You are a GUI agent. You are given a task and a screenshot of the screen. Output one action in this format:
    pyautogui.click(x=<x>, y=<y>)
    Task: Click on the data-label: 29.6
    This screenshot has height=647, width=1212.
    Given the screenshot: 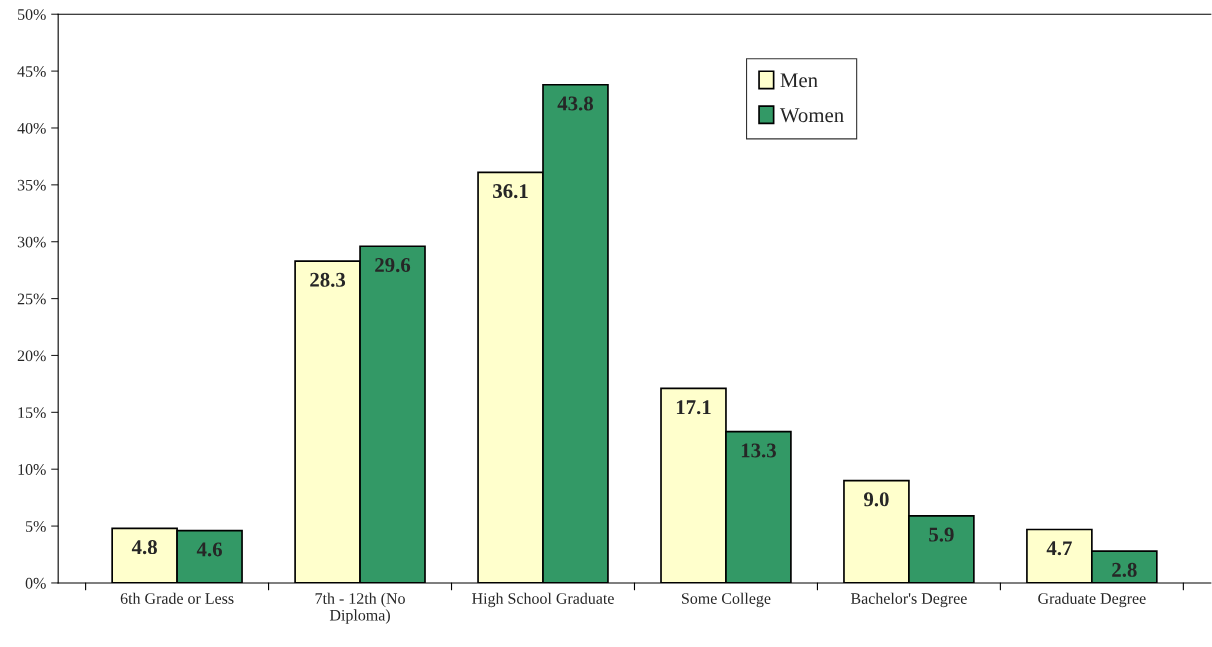 What is the action you would take?
    pyautogui.click(x=393, y=265)
    